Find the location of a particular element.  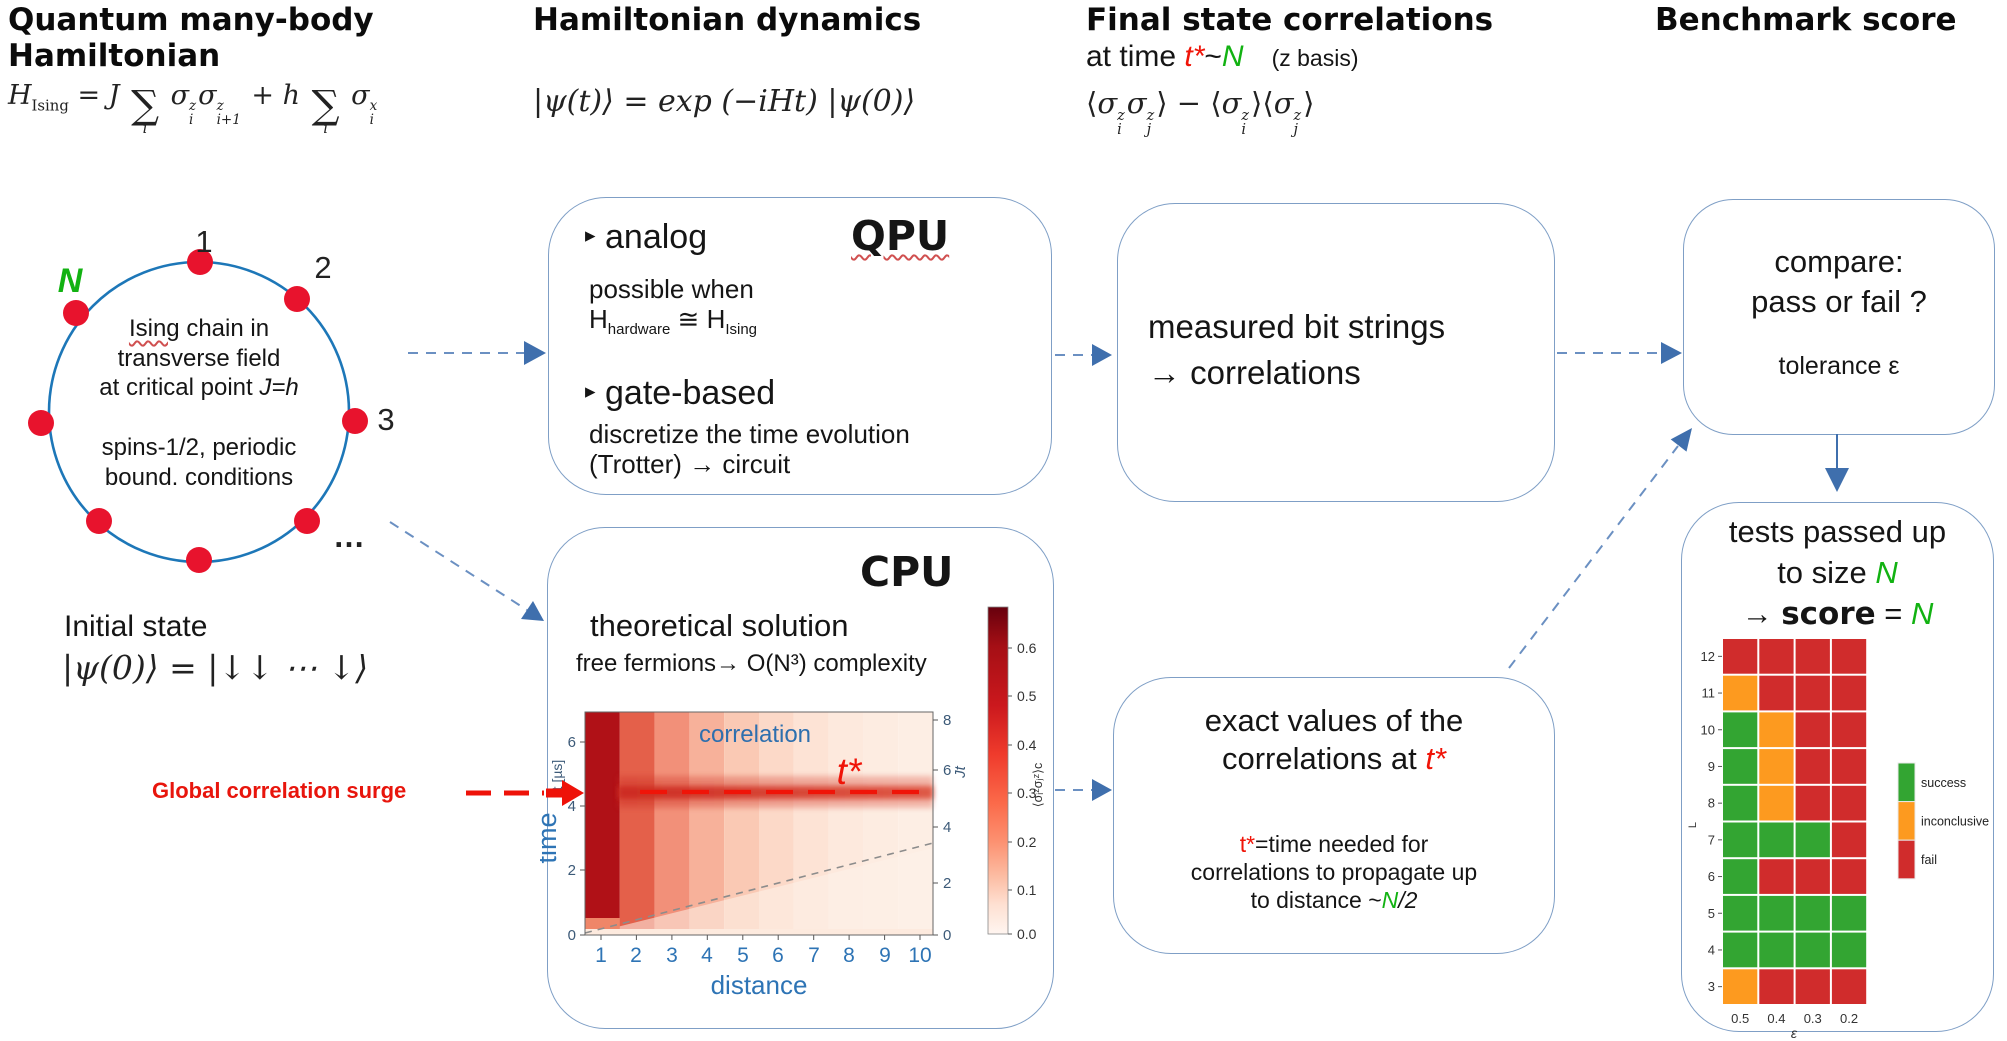

legend-swatch-inconclusive is located at coordinates (1906, 821).